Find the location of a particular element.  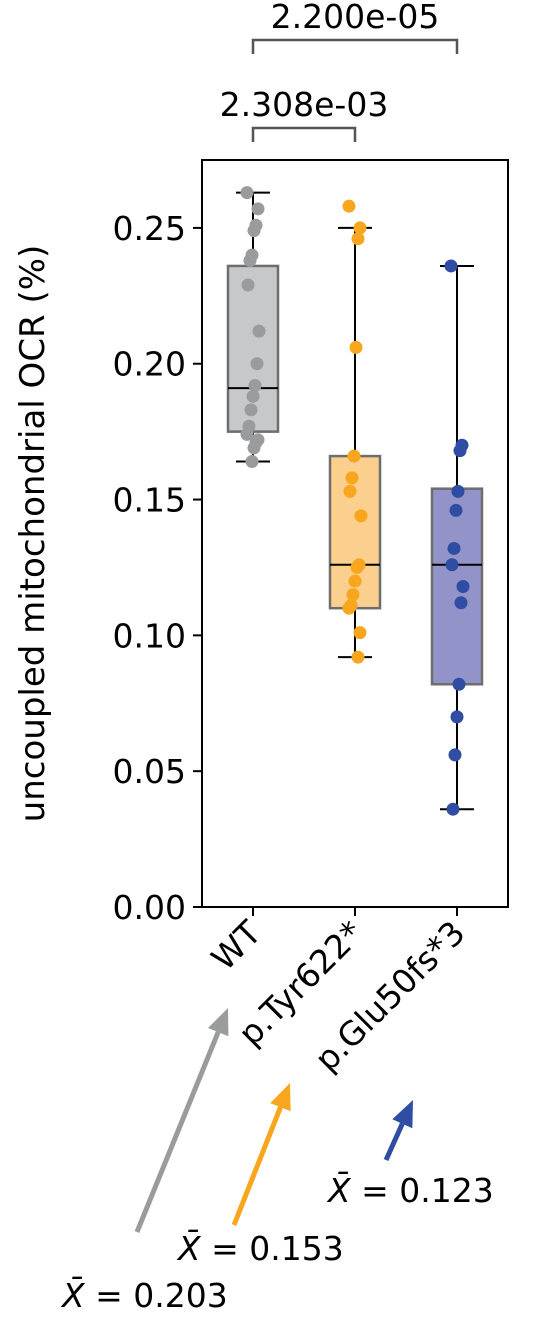

y-axis: 0.00 0.05 0.10 0.15 0.20 0.25 is located at coordinates (157, 568).